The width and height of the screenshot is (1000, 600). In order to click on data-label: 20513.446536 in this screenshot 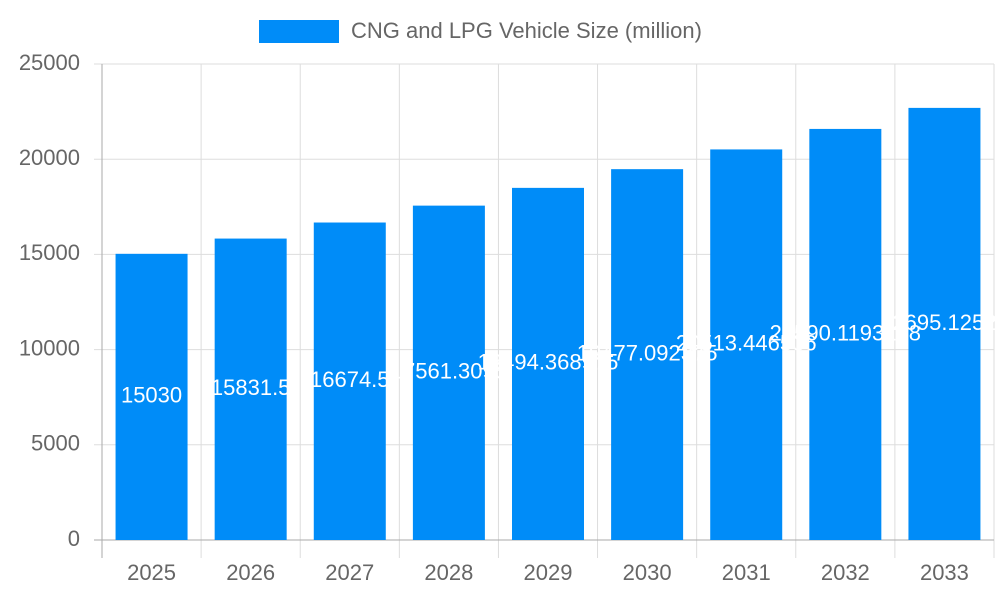, I will do `click(746, 343)`.